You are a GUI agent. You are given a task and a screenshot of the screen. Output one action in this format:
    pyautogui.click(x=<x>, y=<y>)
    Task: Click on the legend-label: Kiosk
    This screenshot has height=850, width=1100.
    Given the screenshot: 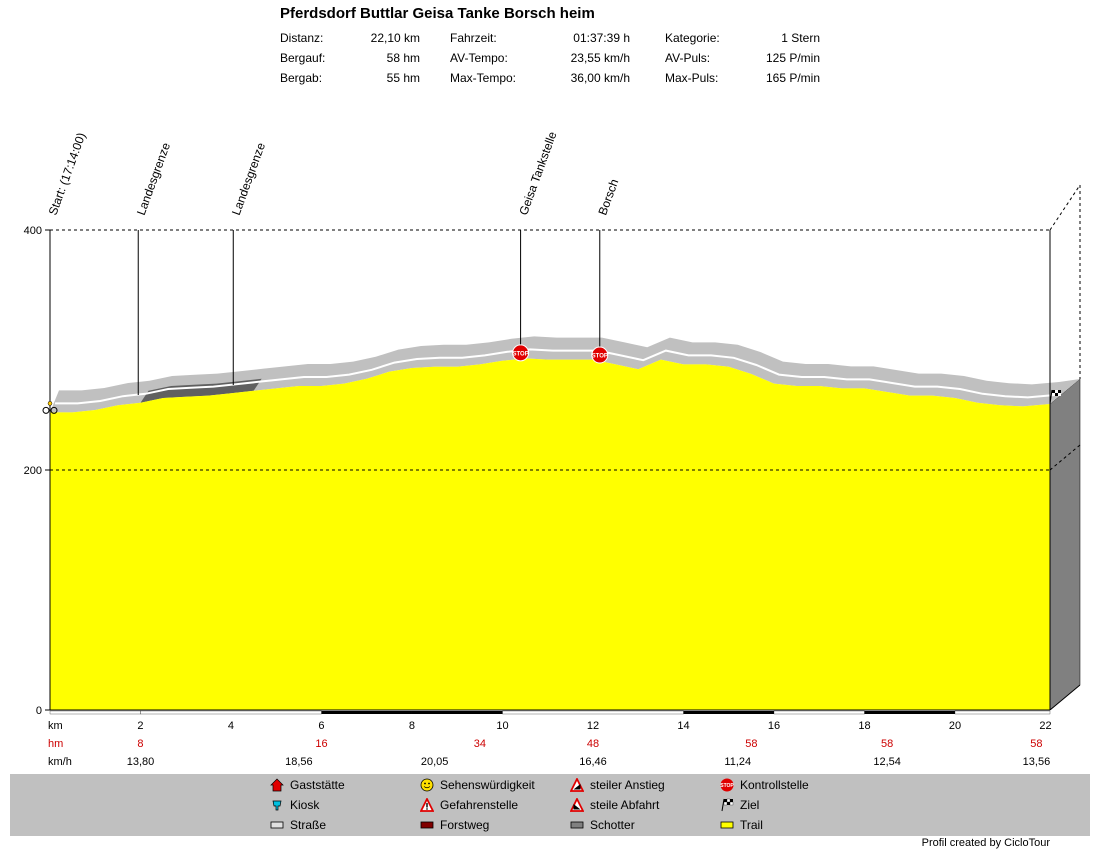 What is the action you would take?
    pyautogui.click(x=305, y=805)
    